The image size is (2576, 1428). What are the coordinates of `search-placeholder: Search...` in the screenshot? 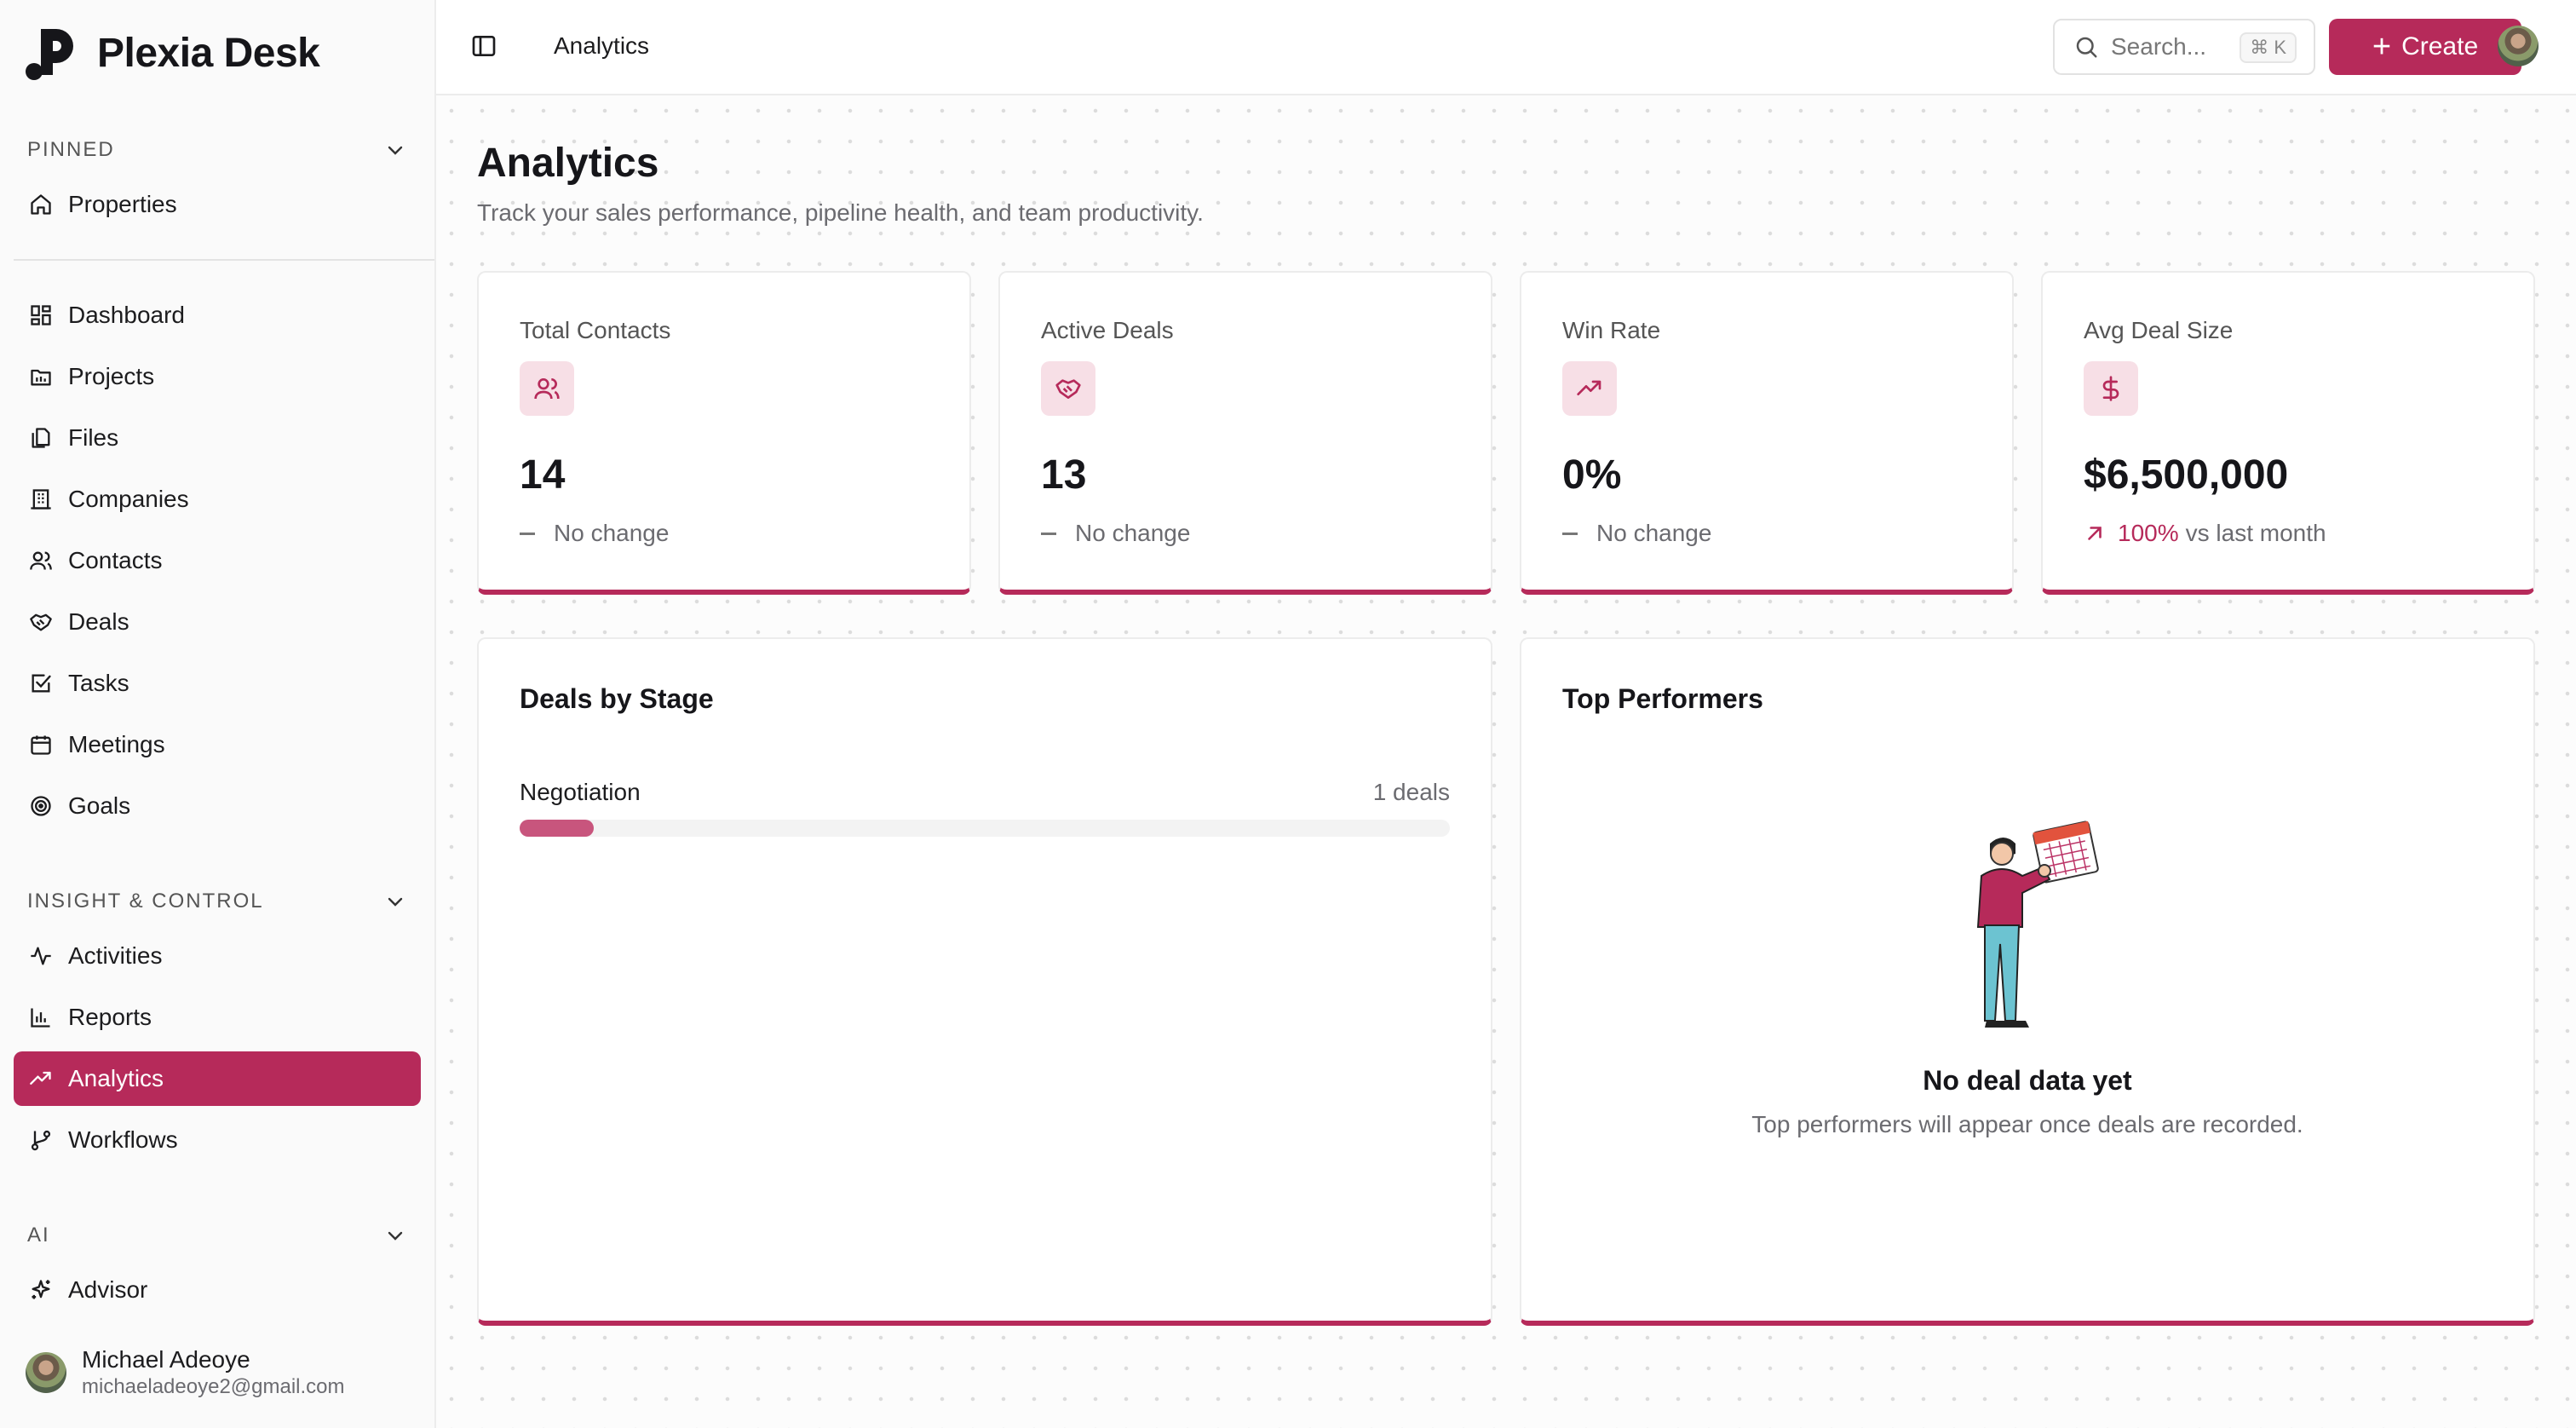 It's located at (2159, 47).